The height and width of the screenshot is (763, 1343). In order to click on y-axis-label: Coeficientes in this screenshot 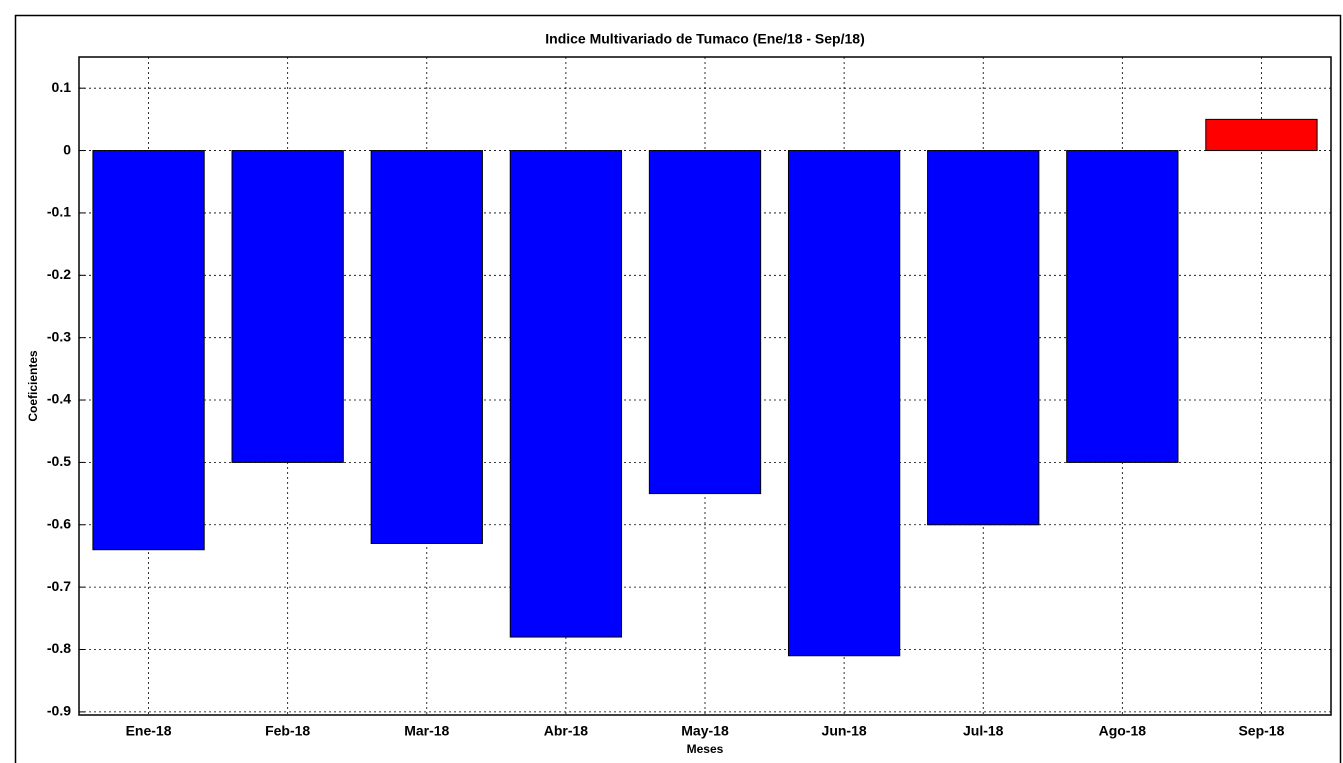, I will do `click(33, 386)`.